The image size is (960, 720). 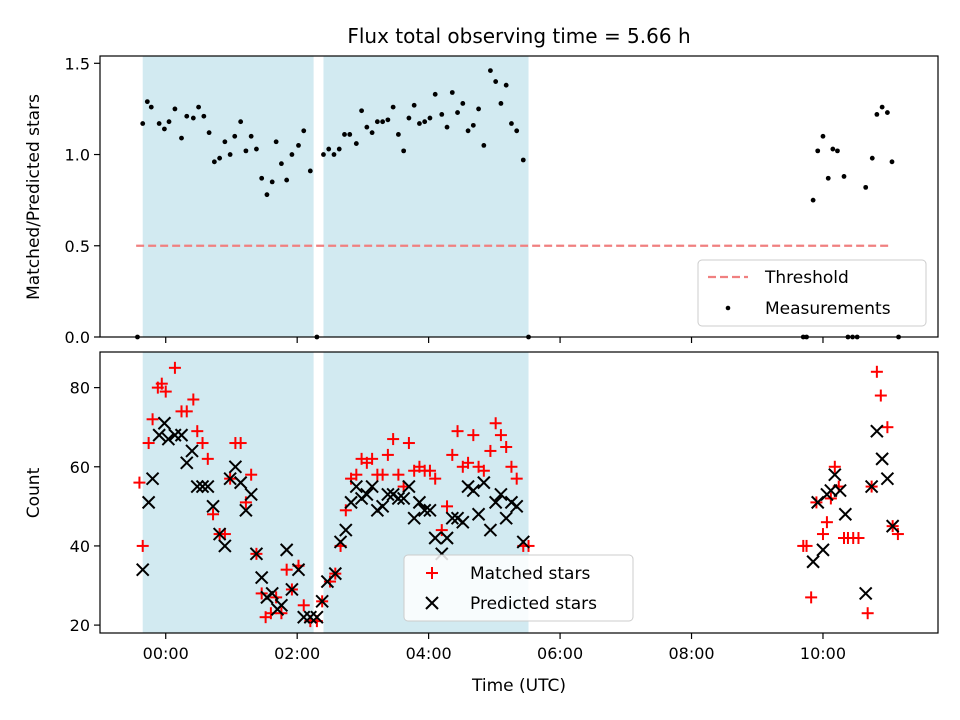 I want to click on y-tick-label: 60, so click(x=80, y=467).